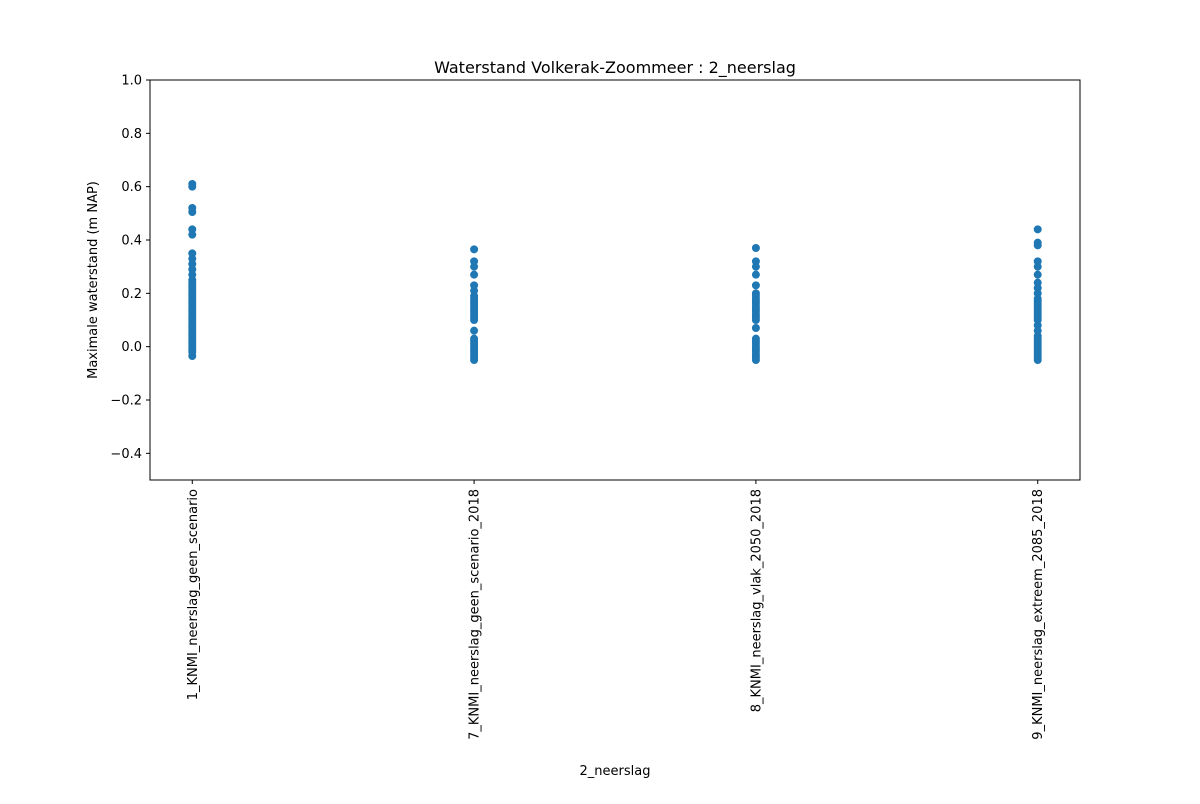 Image resolution: width=1200 pixels, height=804 pixels. I want to click on y-tick-label: 1.0, so click(131, 81).